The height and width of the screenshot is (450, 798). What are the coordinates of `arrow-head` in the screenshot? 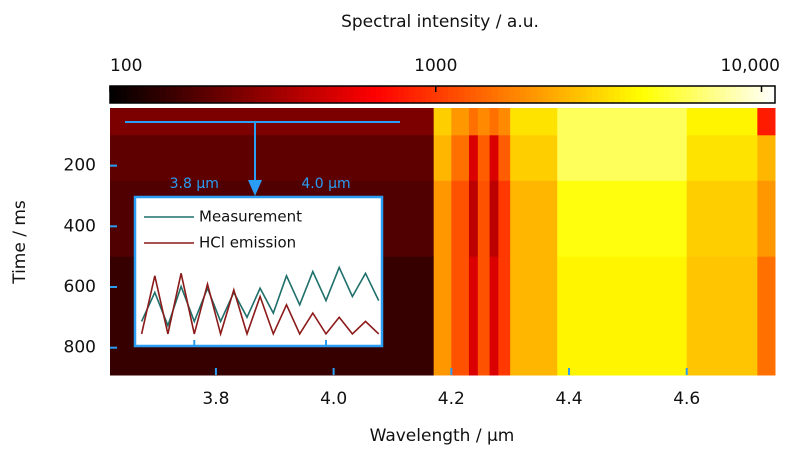 It's located at (255, 188).